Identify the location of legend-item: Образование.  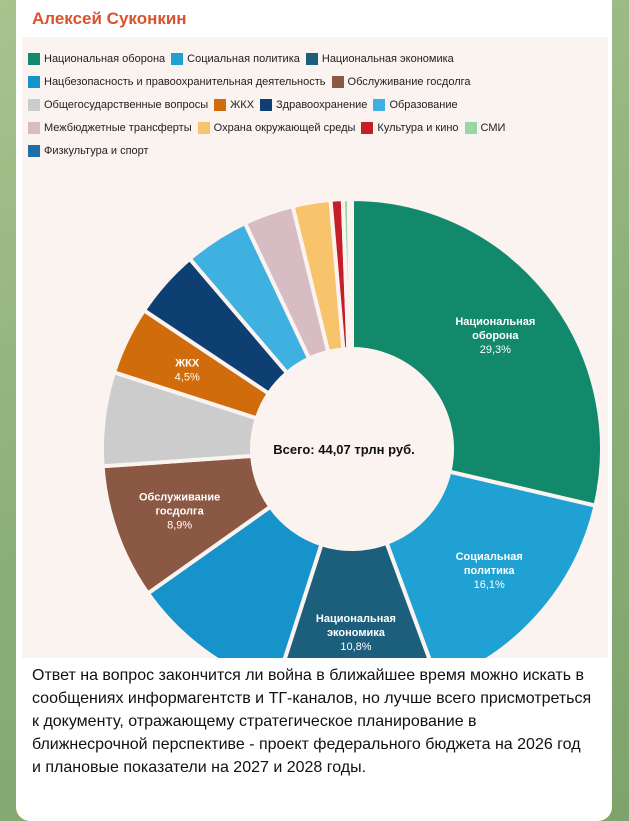
(415, 105).